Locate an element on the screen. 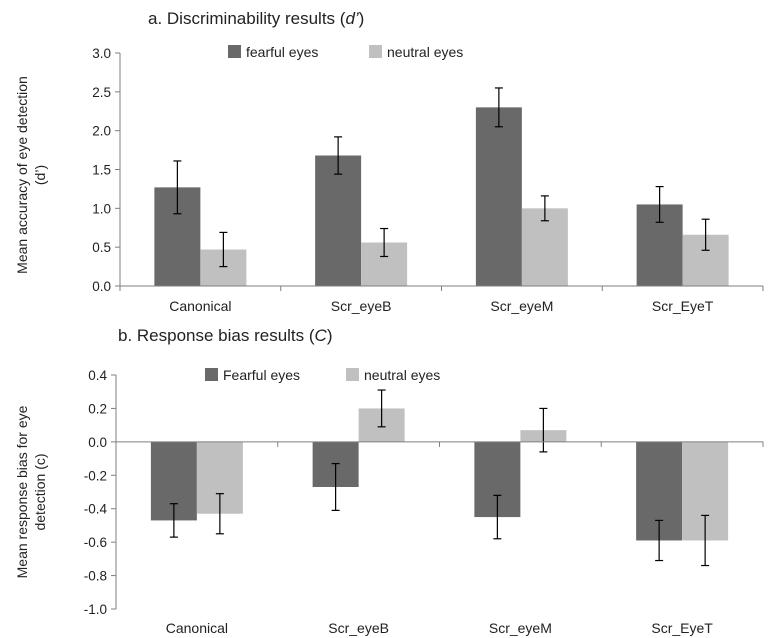 Image resolution: width=771 pixels, height=638 pixels. legend-label-fearful-eyes: Fearful eyes is located at coordinates (261, 375).